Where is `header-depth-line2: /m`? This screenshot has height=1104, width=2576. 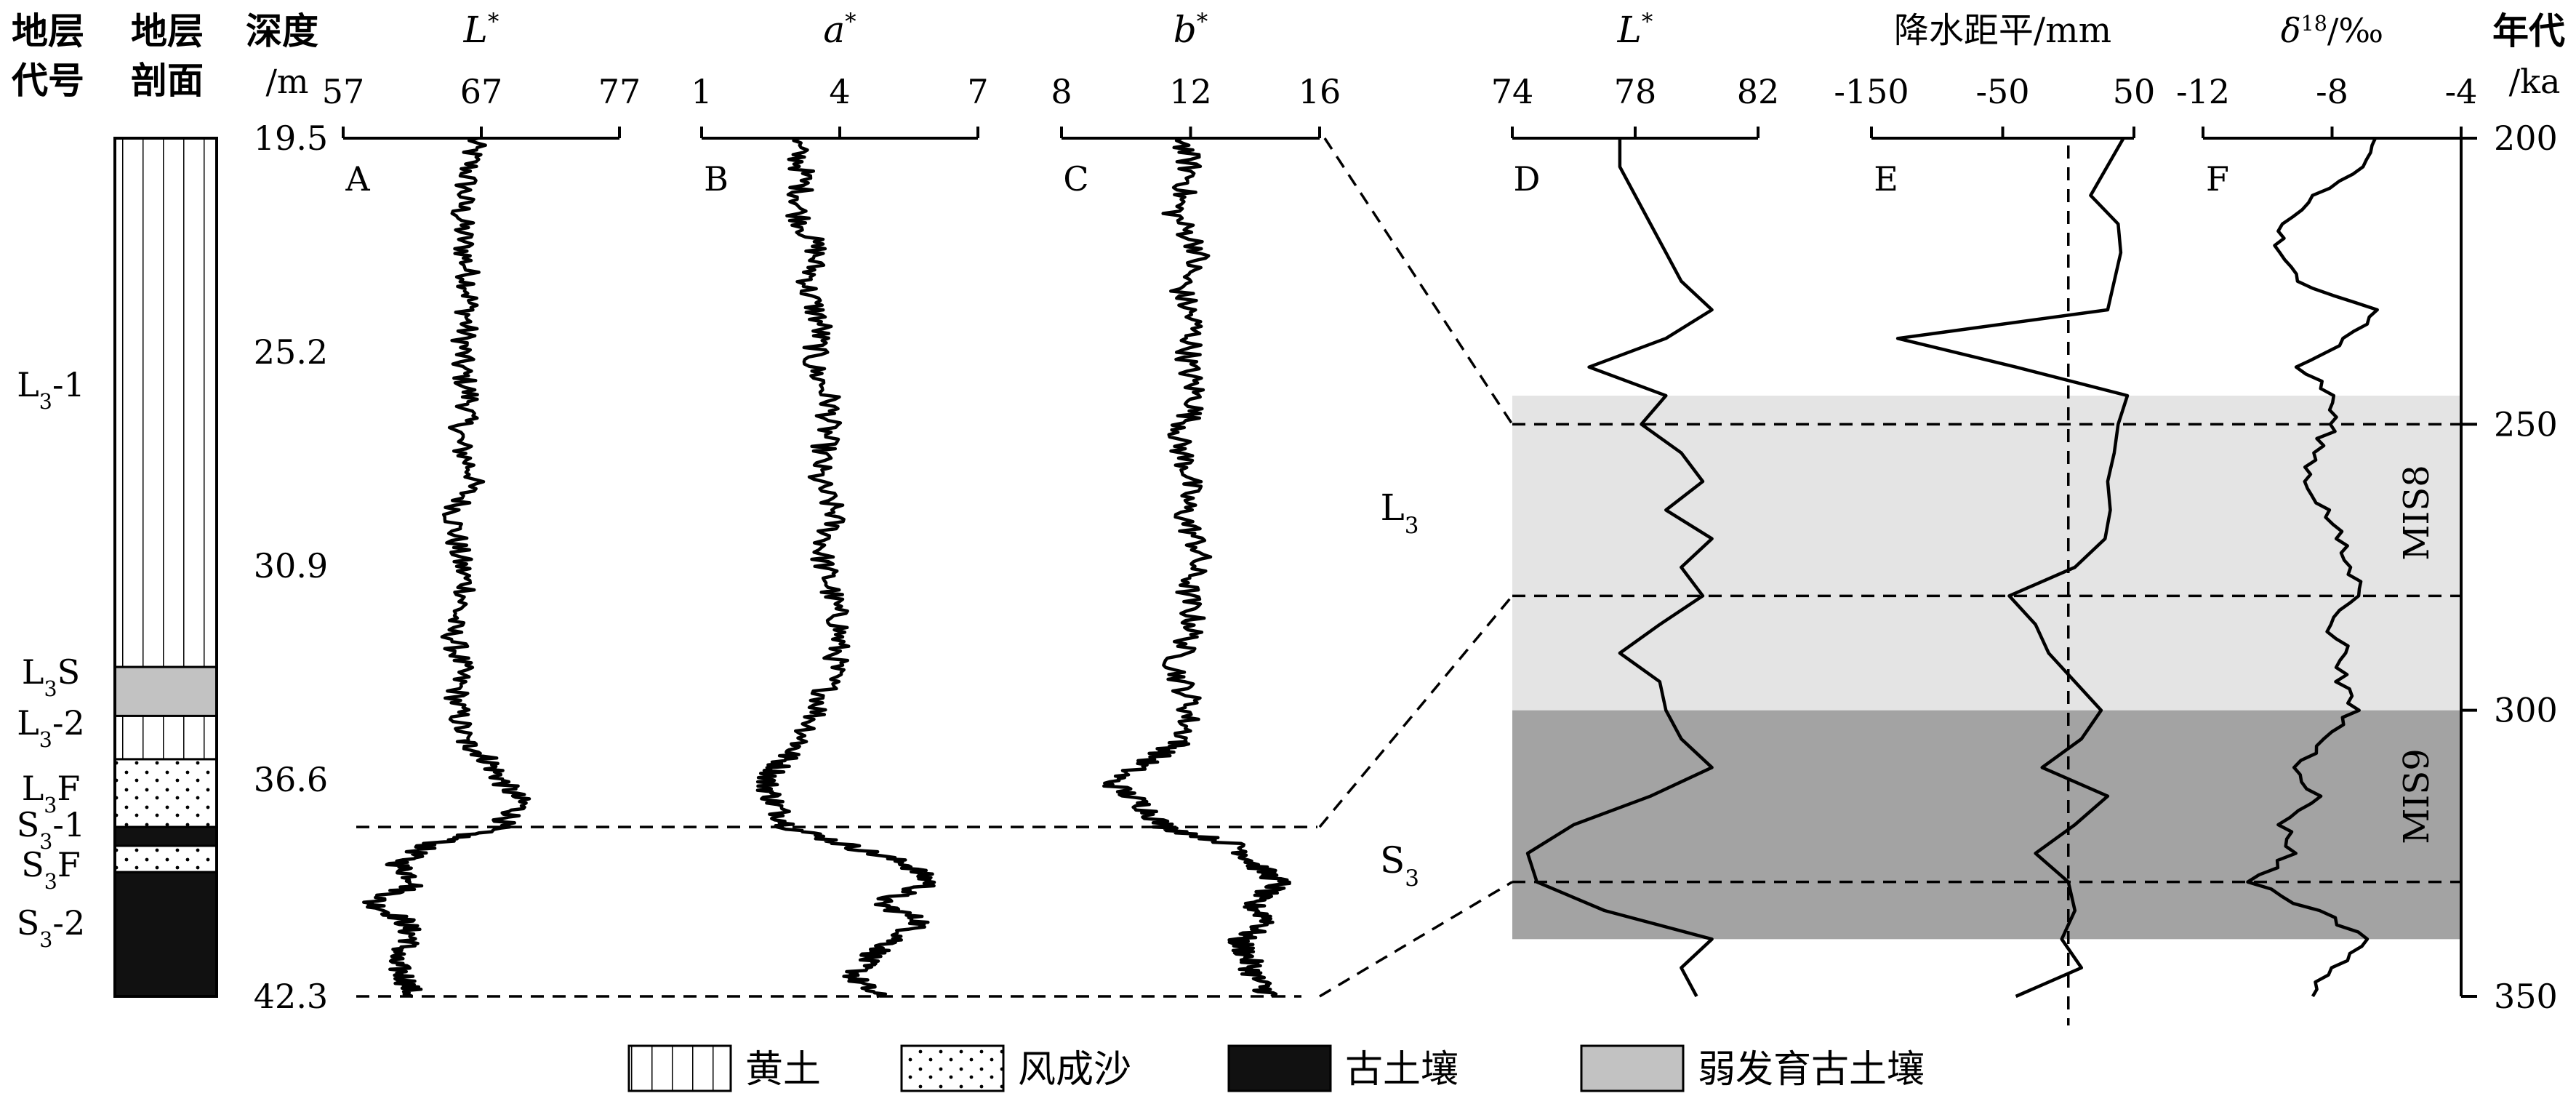
header-depth-line2: /m is located at coordinates (286, 81).